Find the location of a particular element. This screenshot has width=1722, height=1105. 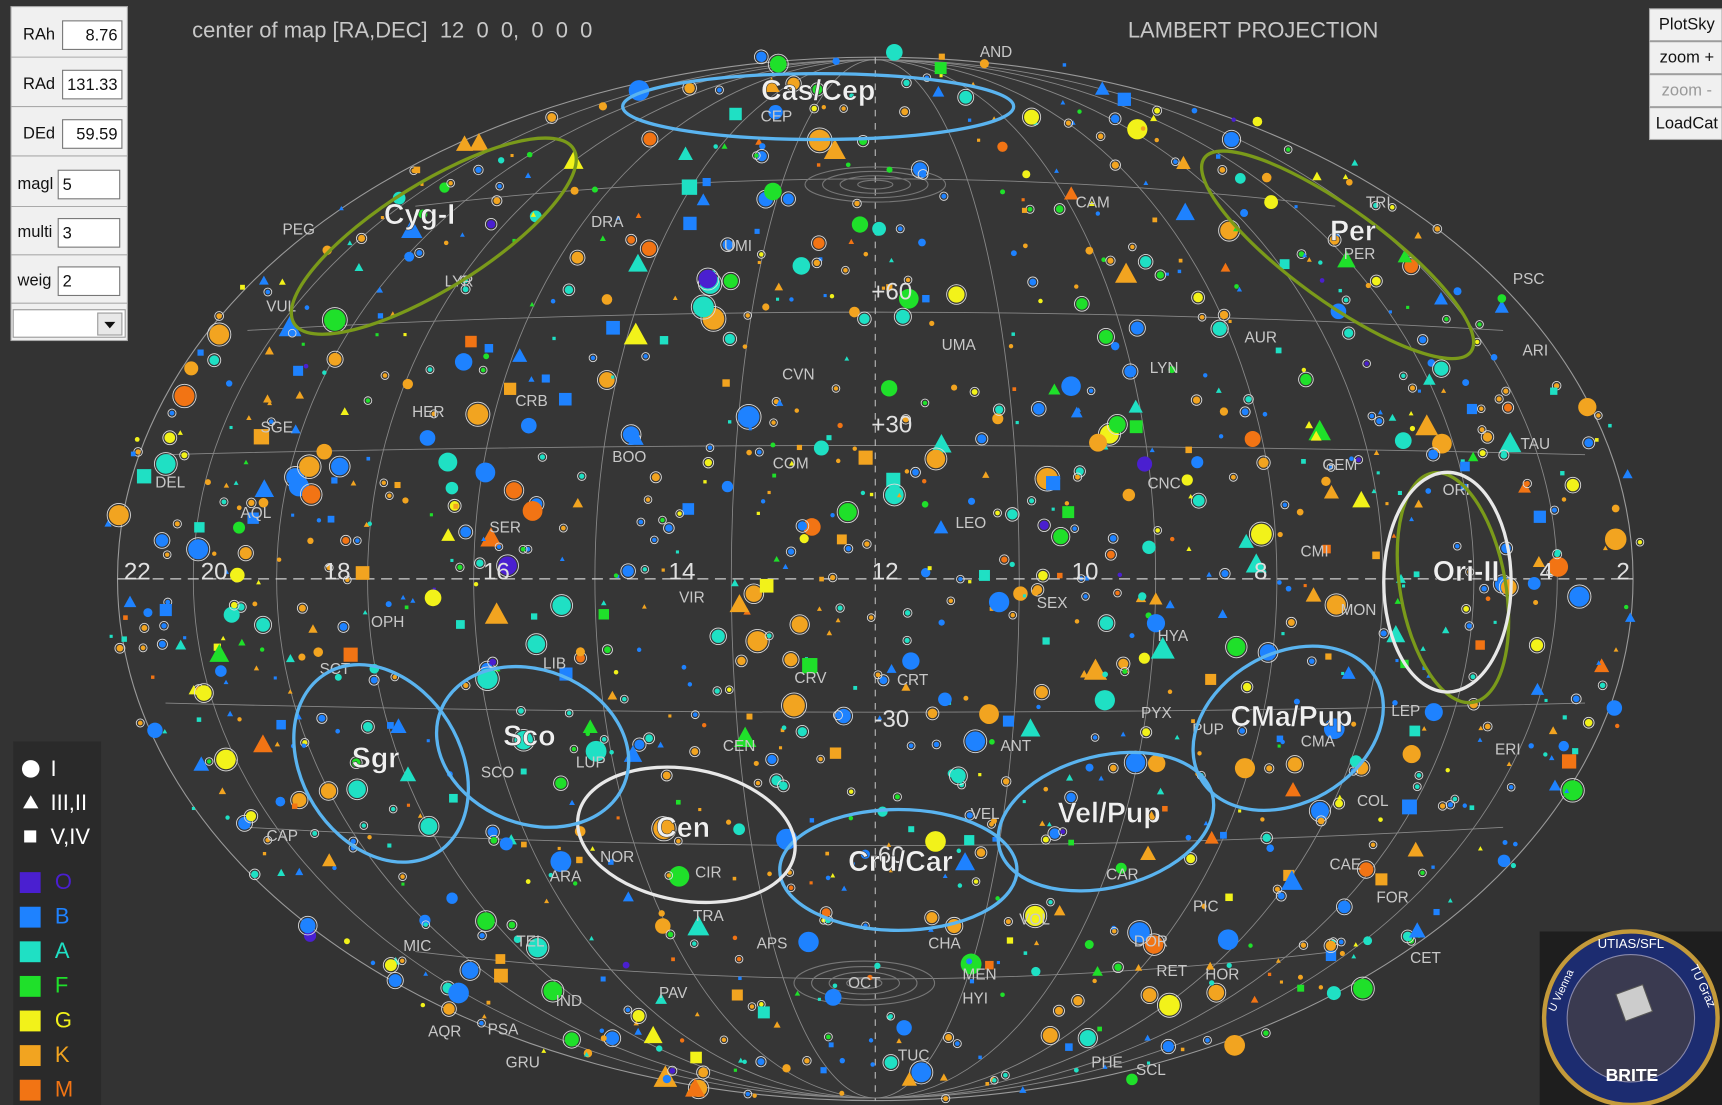

constellation-label: APS is located at coordinates (772, 944).